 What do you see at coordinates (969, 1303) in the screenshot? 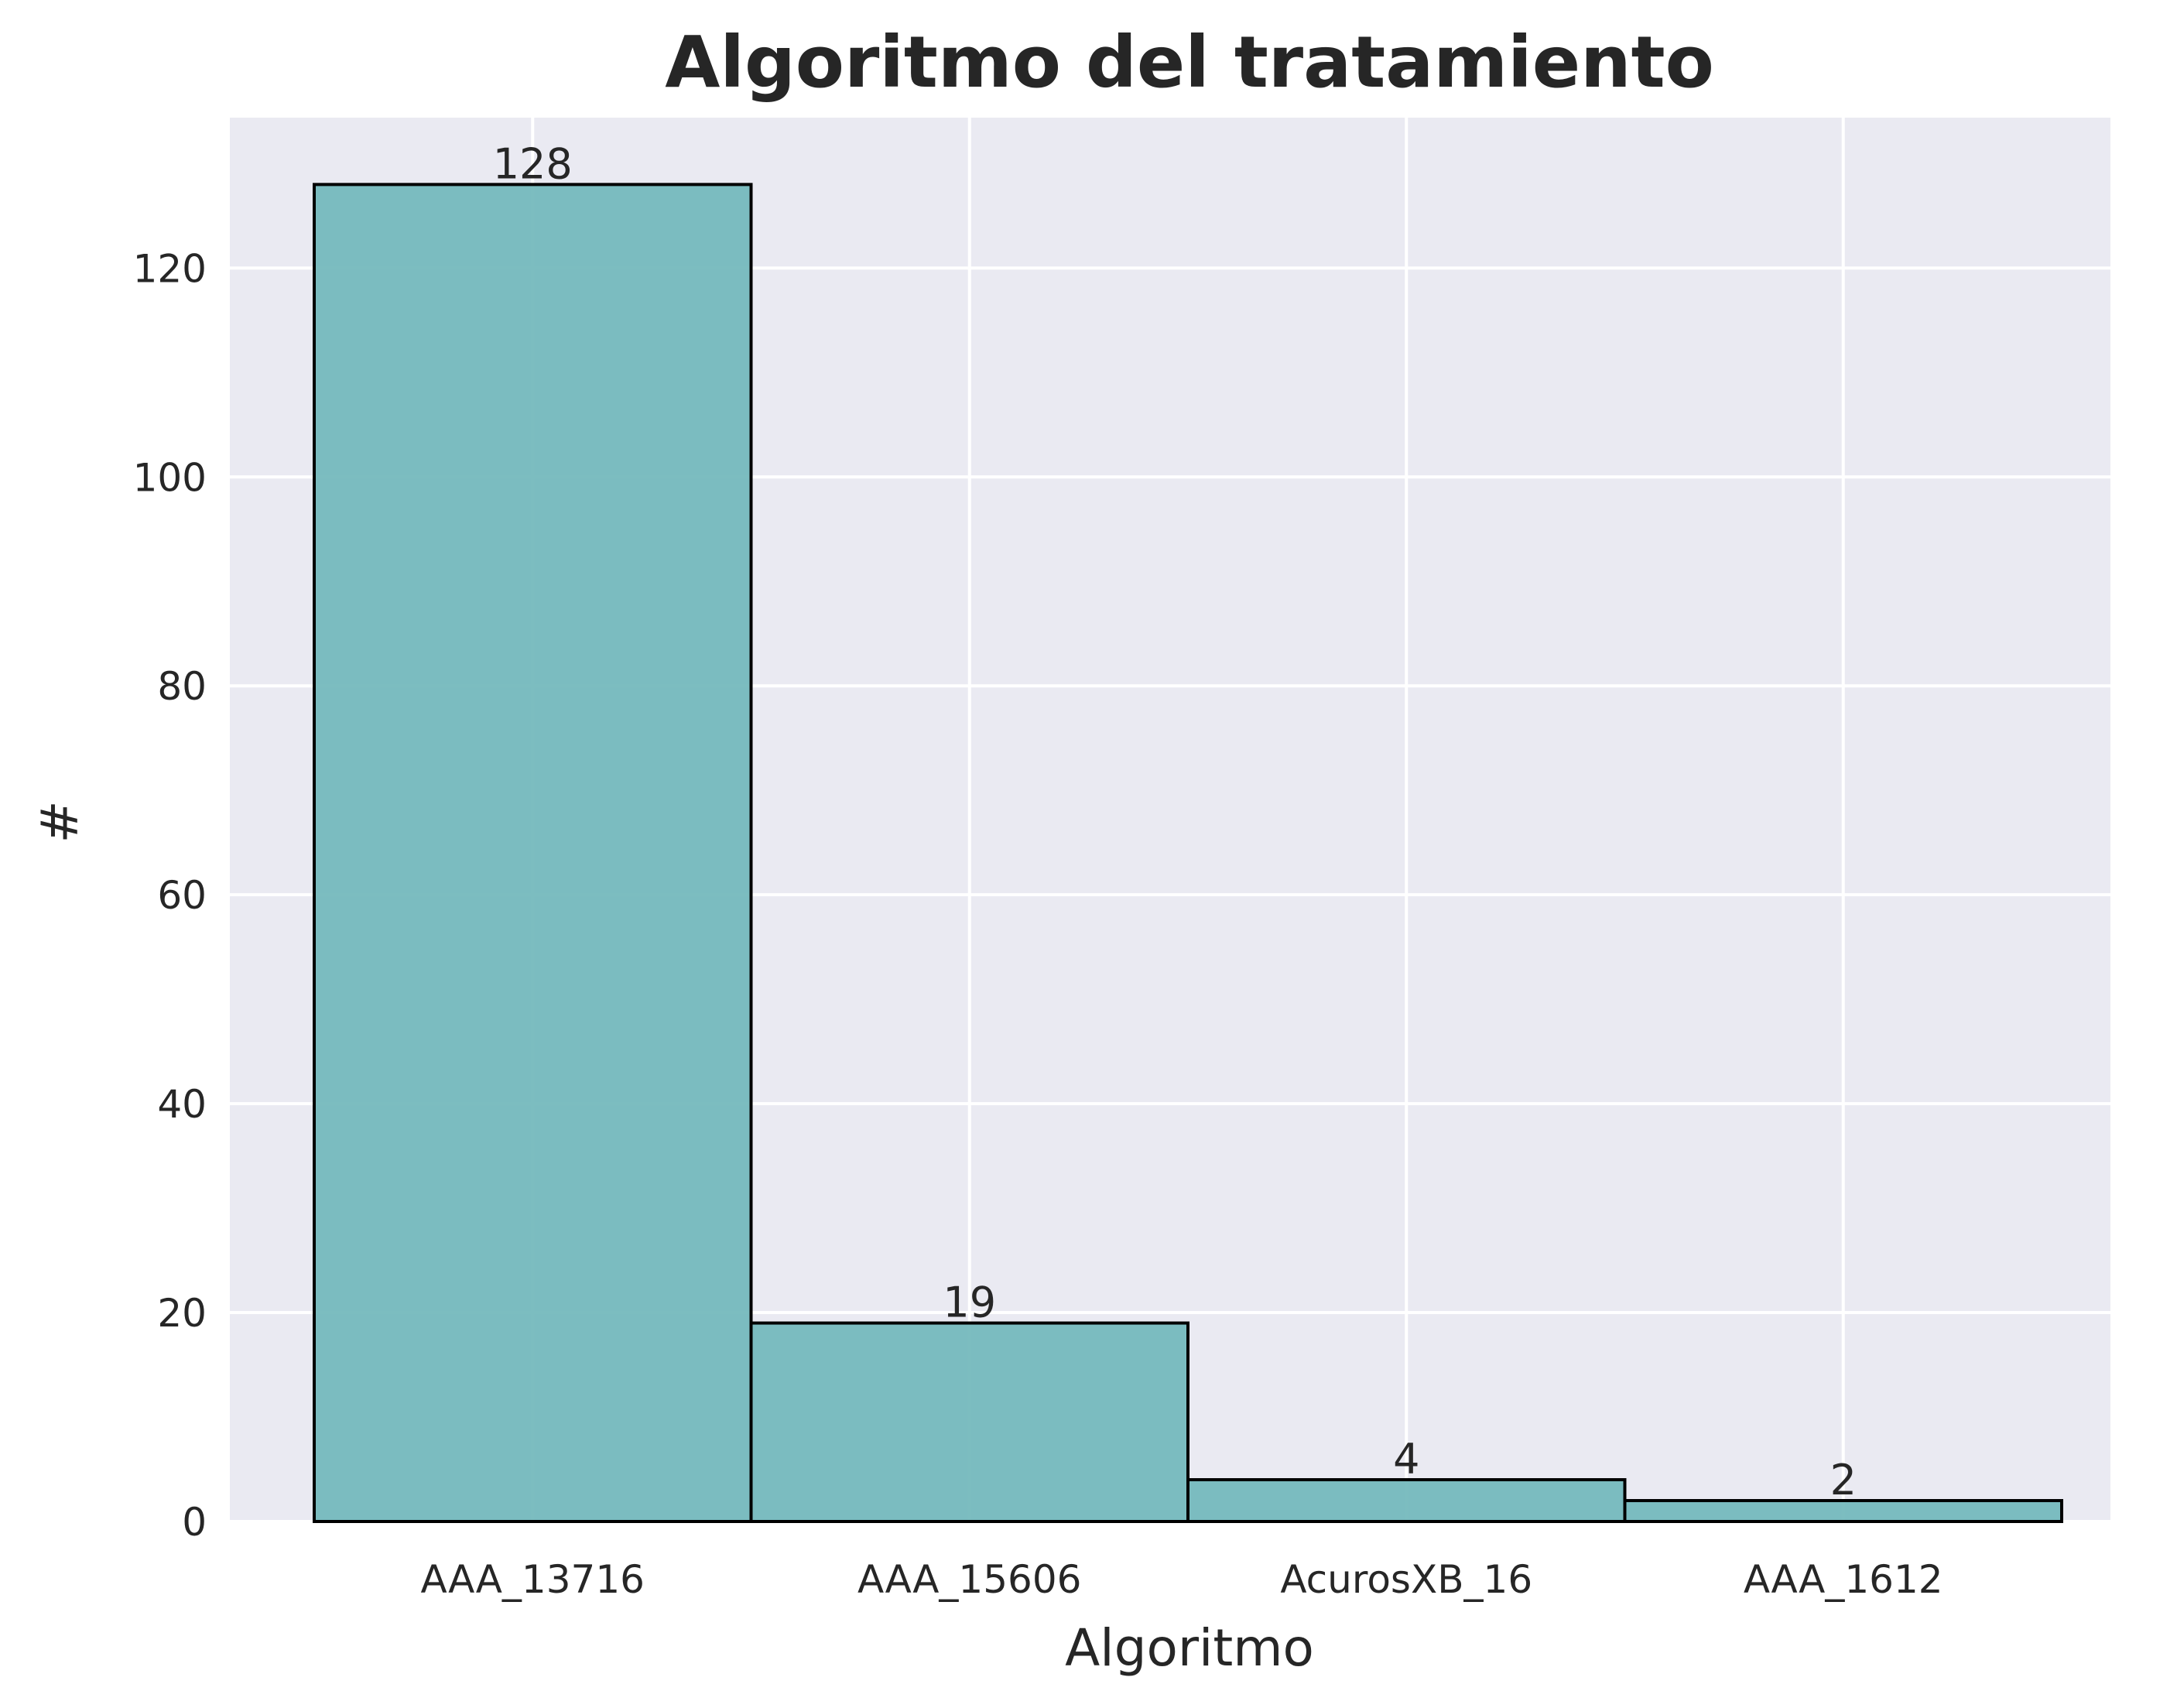
I see `bar-data-label: 19` at bounding box center [969, 1303].